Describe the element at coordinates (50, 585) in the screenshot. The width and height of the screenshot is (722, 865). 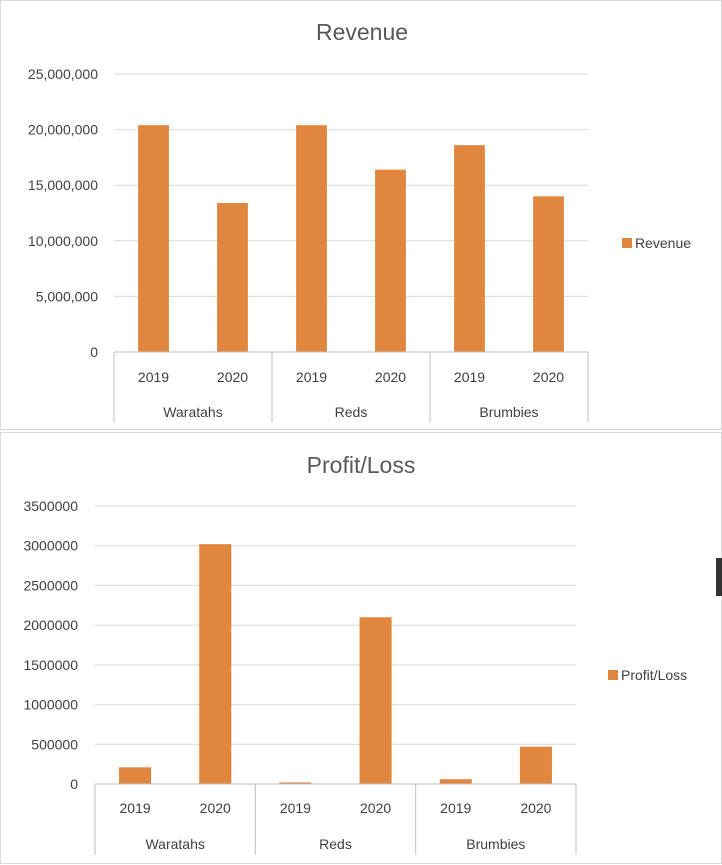
I see `y-tick-label: 2500000` at that location.